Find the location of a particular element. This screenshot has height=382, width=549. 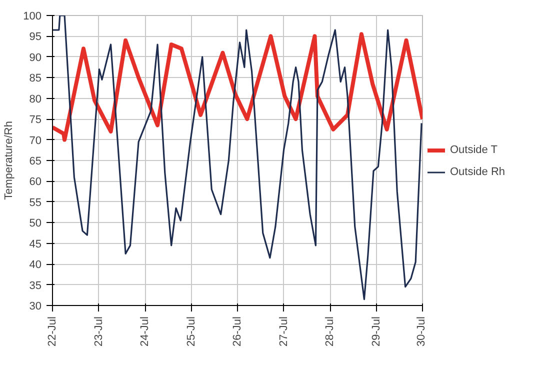

y-tick-label: 85 is located at coordinates (35, 78).